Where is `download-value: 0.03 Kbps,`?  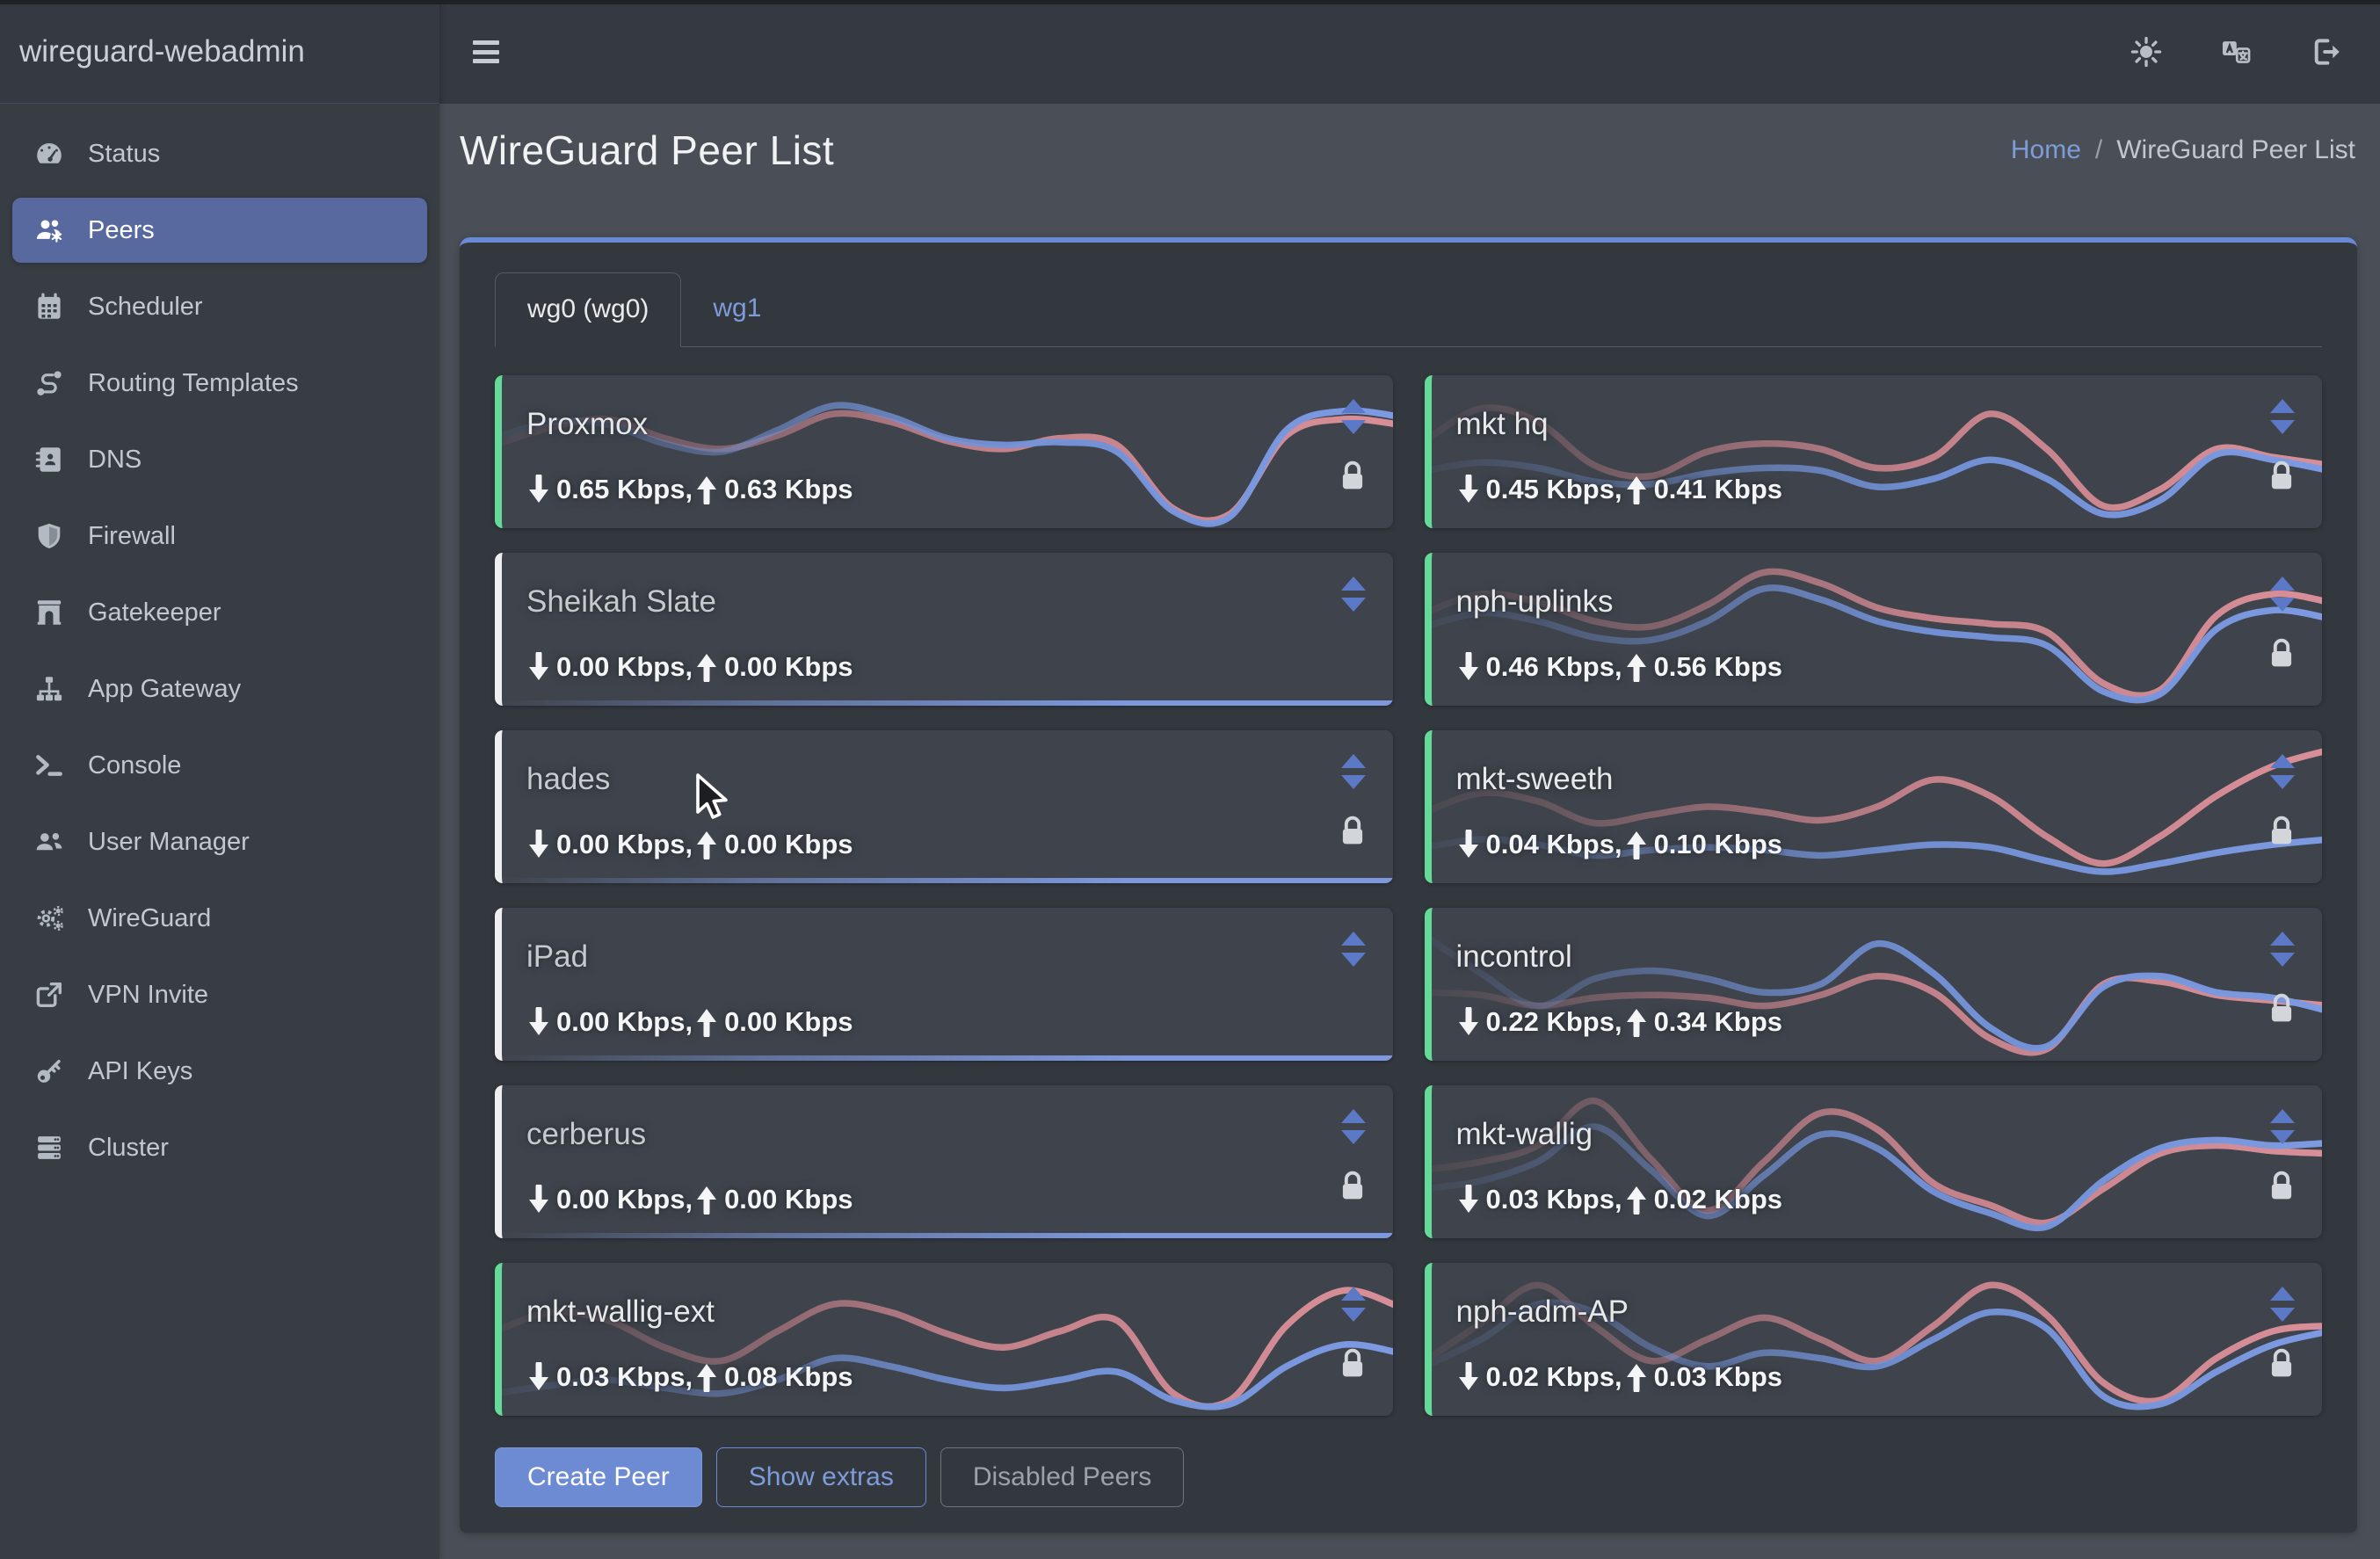 download-value: 0.03 Kbps, is located at coordinates (1553, 1199).